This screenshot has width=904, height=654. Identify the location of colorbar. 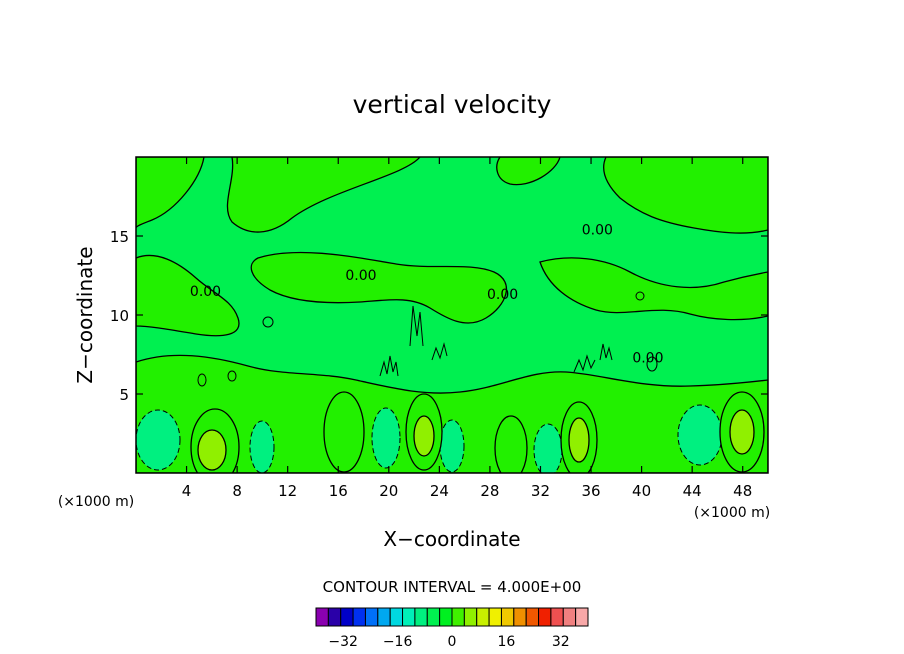
(452, 617).